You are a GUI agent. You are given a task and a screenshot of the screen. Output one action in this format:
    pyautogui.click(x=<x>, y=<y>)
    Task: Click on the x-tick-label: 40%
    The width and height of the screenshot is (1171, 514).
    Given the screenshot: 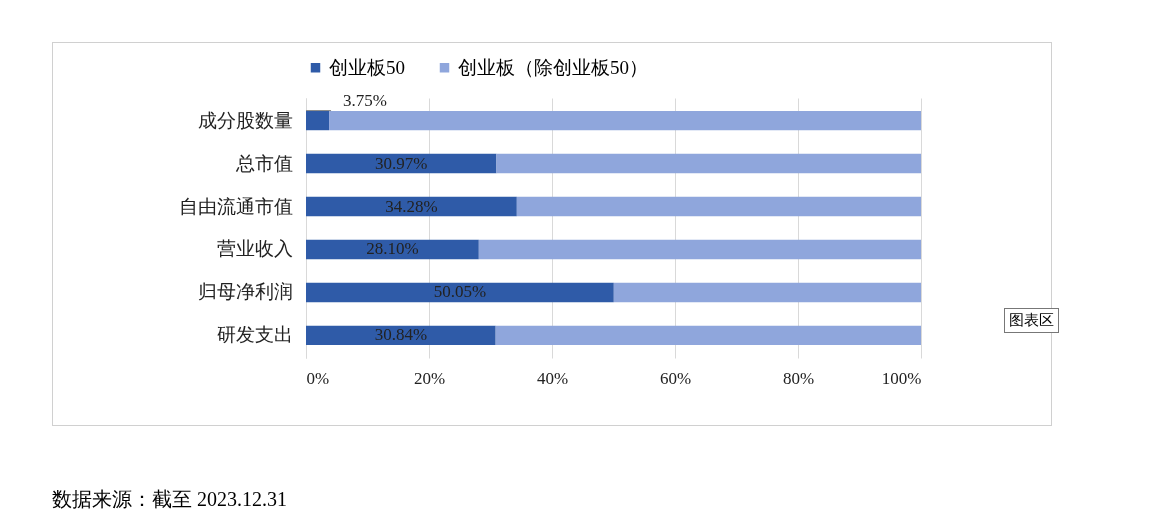 What is the action you would take?
    pyautogui.click(x=552, y=378)
    